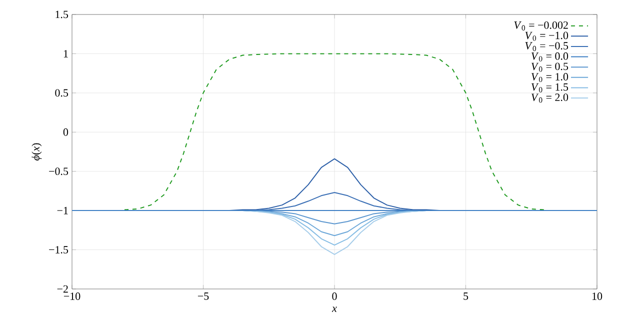 The height and width of the screenshot is (336, 623). What do you see at coordinates (546, 47) in the screenshot?
I see `legend-label: V$_{0}$ = −0.5` at bounding box center [546, 47].